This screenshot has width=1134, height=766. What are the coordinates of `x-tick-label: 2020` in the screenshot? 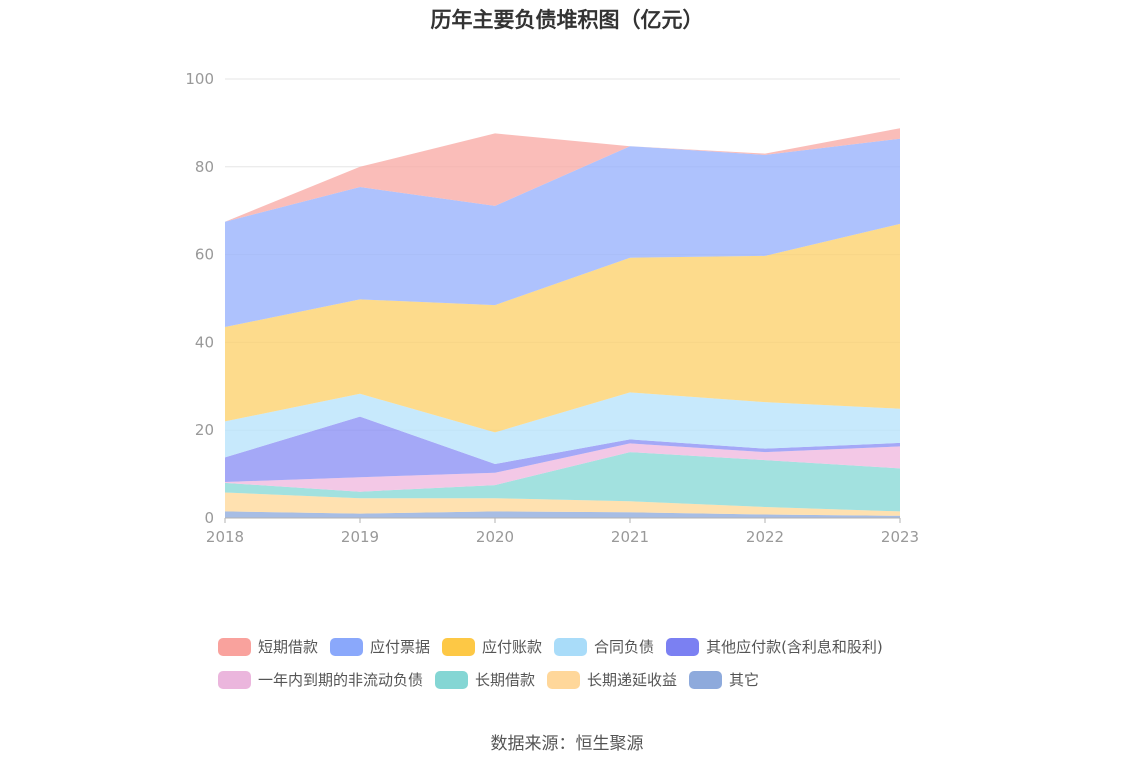 It's located at (495, 537).